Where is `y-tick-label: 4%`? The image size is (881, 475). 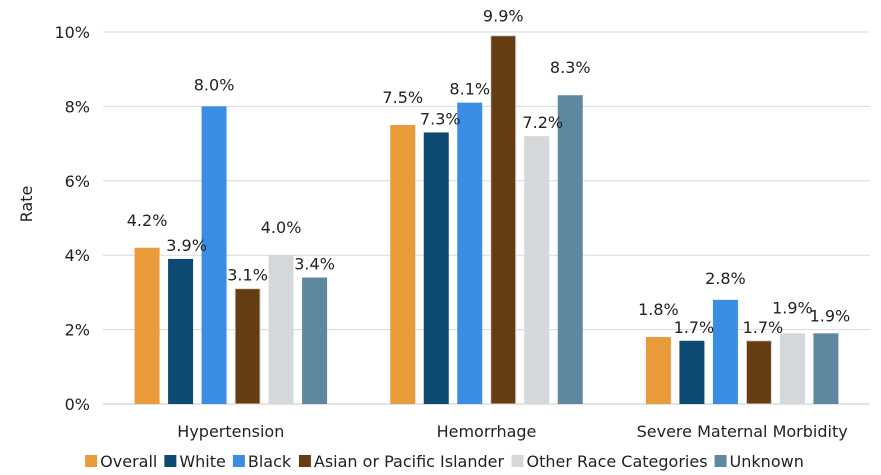 y-tick-label: 4% is located at coordinates (77, 255).